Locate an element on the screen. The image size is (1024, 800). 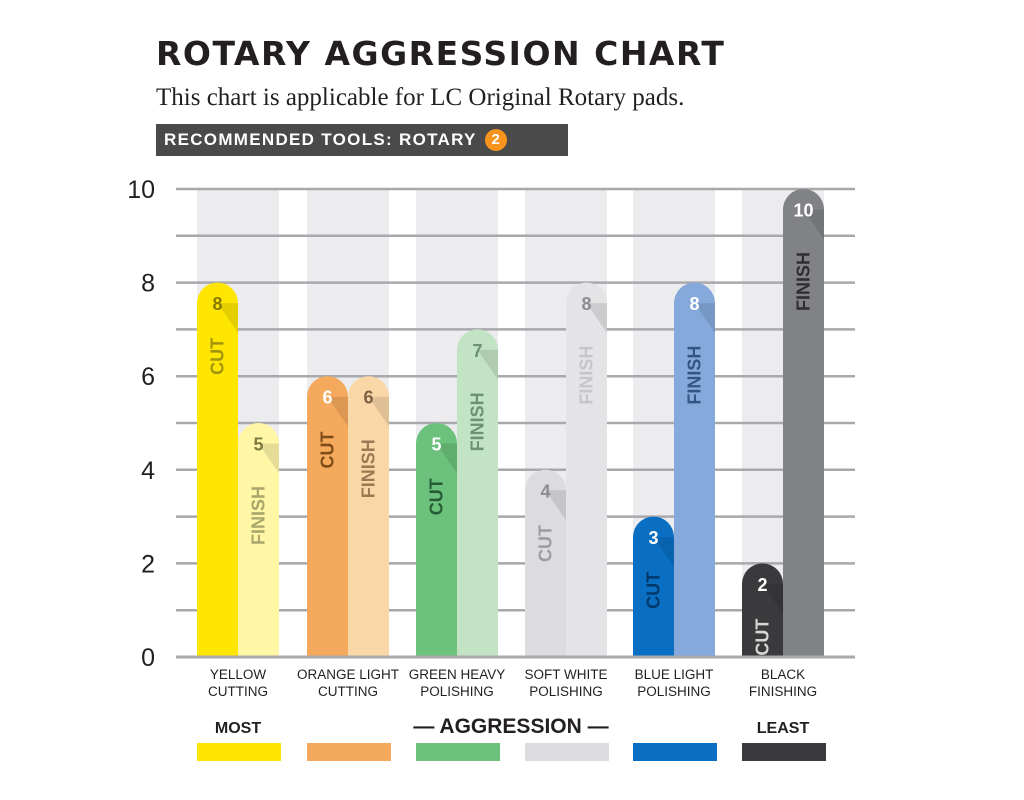
recommended-tools-label: RECOMMENDED TOOLS: ROTARY is located at coordinates (320, 139).